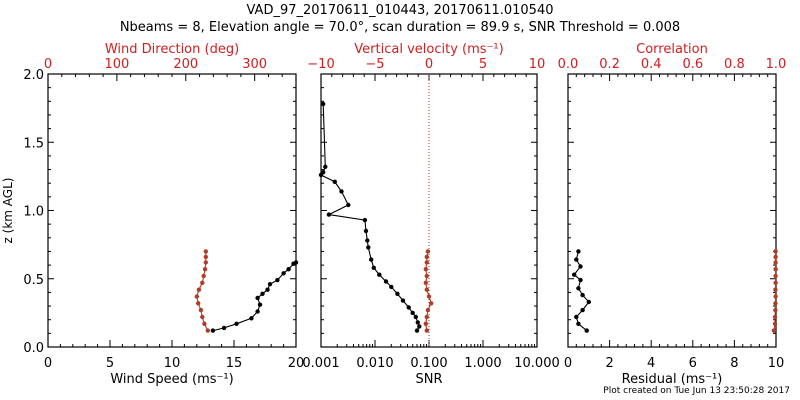 The width and height of the screenshot is (800, 400). What do you see at coordinates (609, 64) in the screenshot?
I see `top-x-tick-label: 0.2` at bounding box center [609, 64].